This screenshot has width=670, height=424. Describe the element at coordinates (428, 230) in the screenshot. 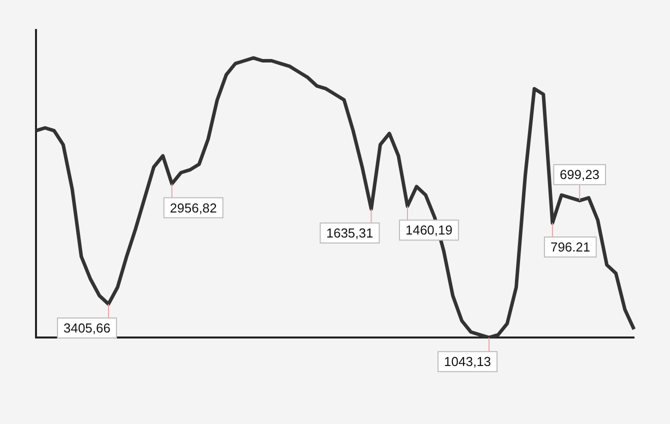

I see `annotation: 1460,19` at that location.